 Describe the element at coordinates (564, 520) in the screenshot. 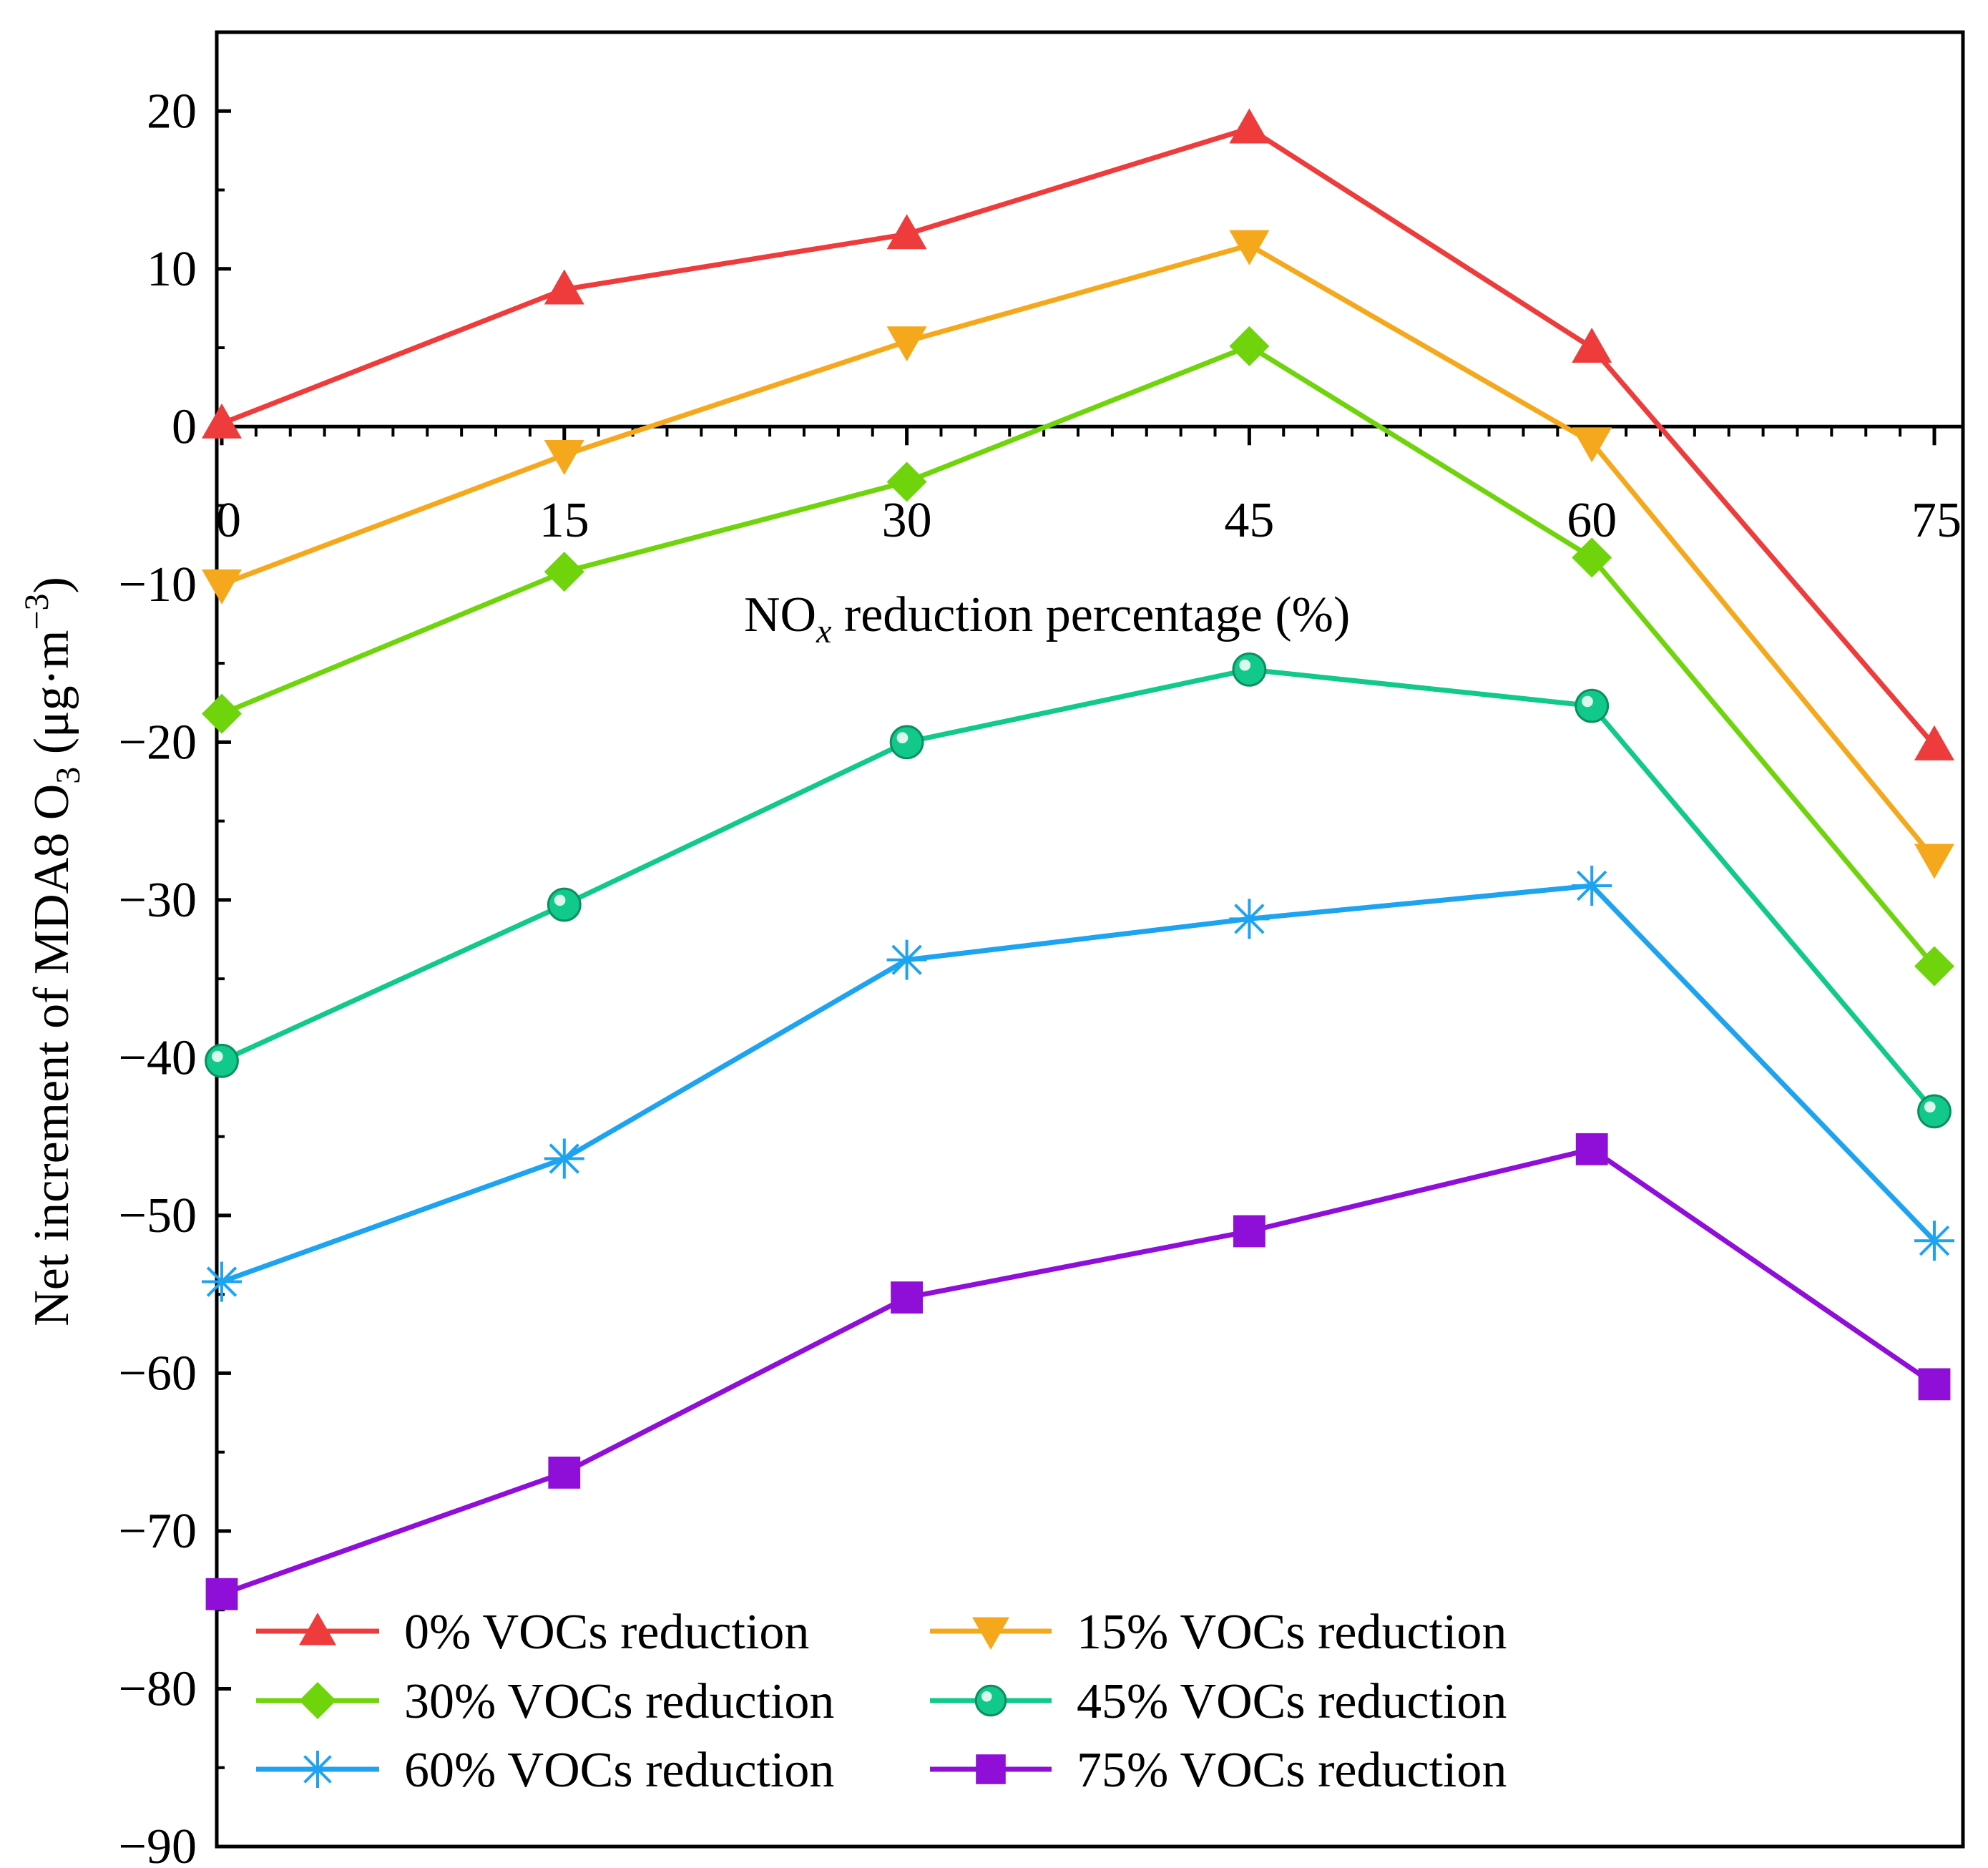

I see `x-tick-label: 15` at that location.